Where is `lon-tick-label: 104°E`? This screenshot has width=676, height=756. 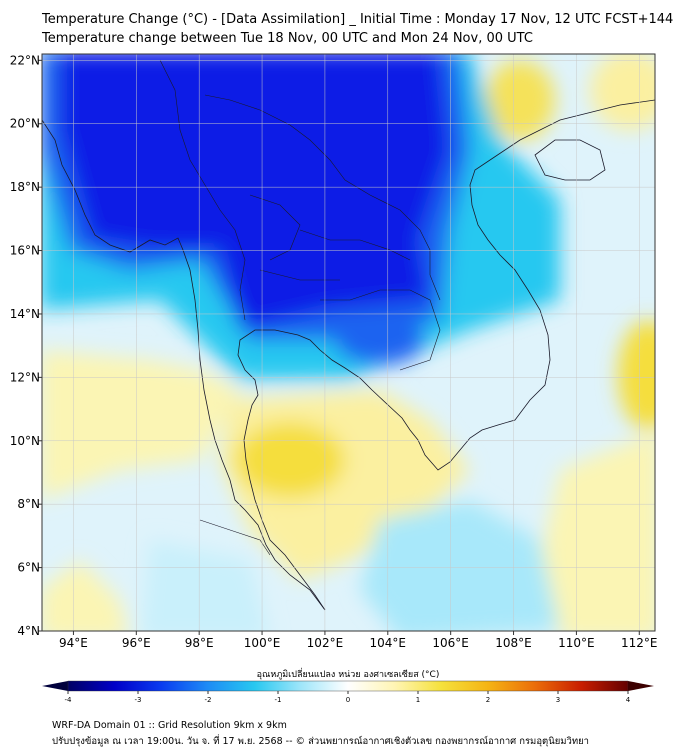
lon-tick-label: 104°E is located at coordinates (388, 643).